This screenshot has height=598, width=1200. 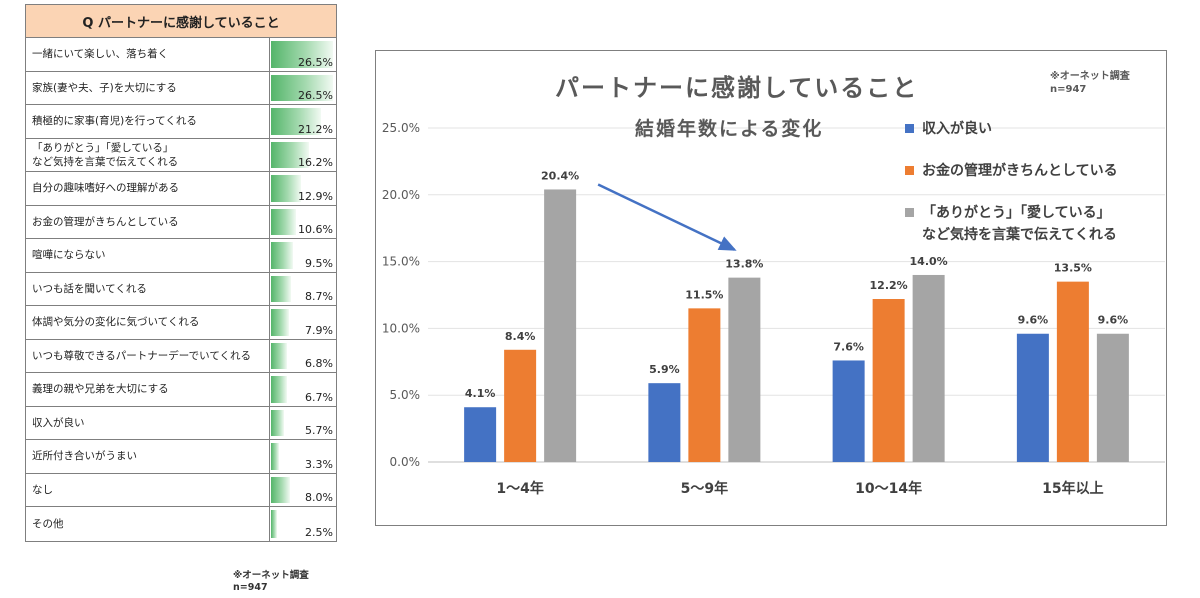 What do you see at coordinates (319, 363) in the screenshot?
I see `row-value: 6.8%` at bounding box center [319, 363].